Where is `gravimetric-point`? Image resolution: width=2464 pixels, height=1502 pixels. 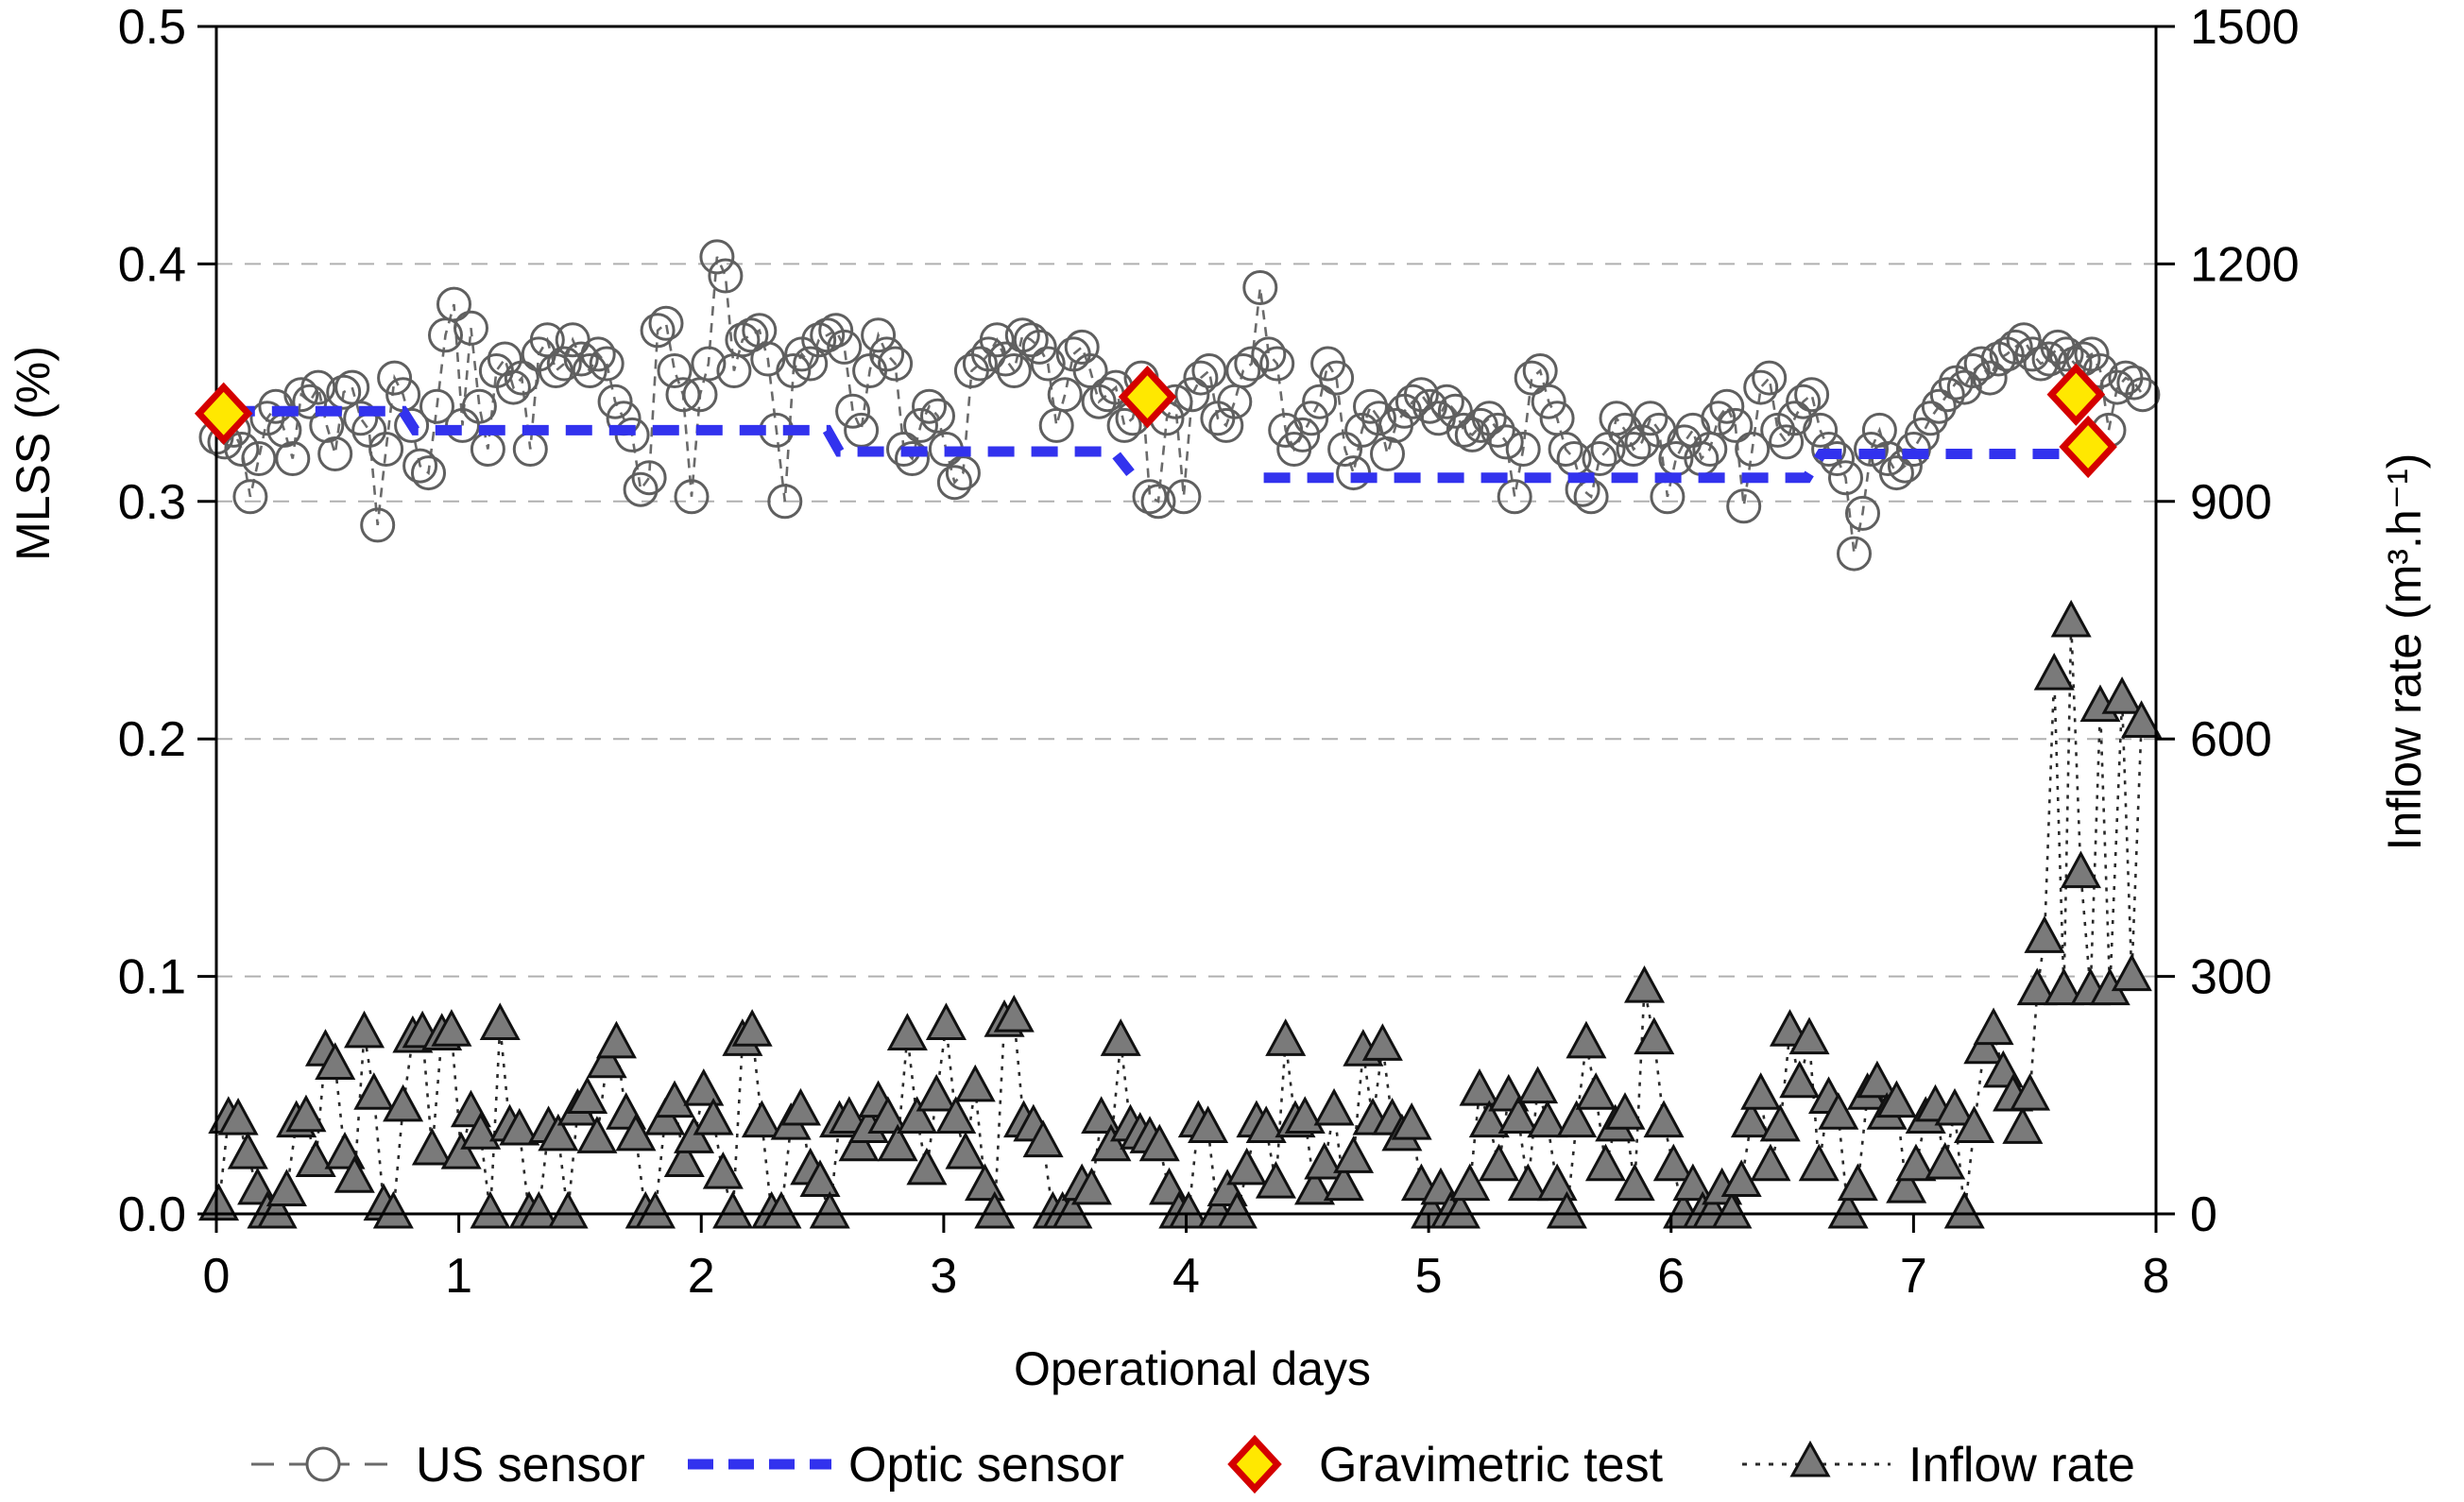 gravimetric-point is located at coordinates (2088, 447).